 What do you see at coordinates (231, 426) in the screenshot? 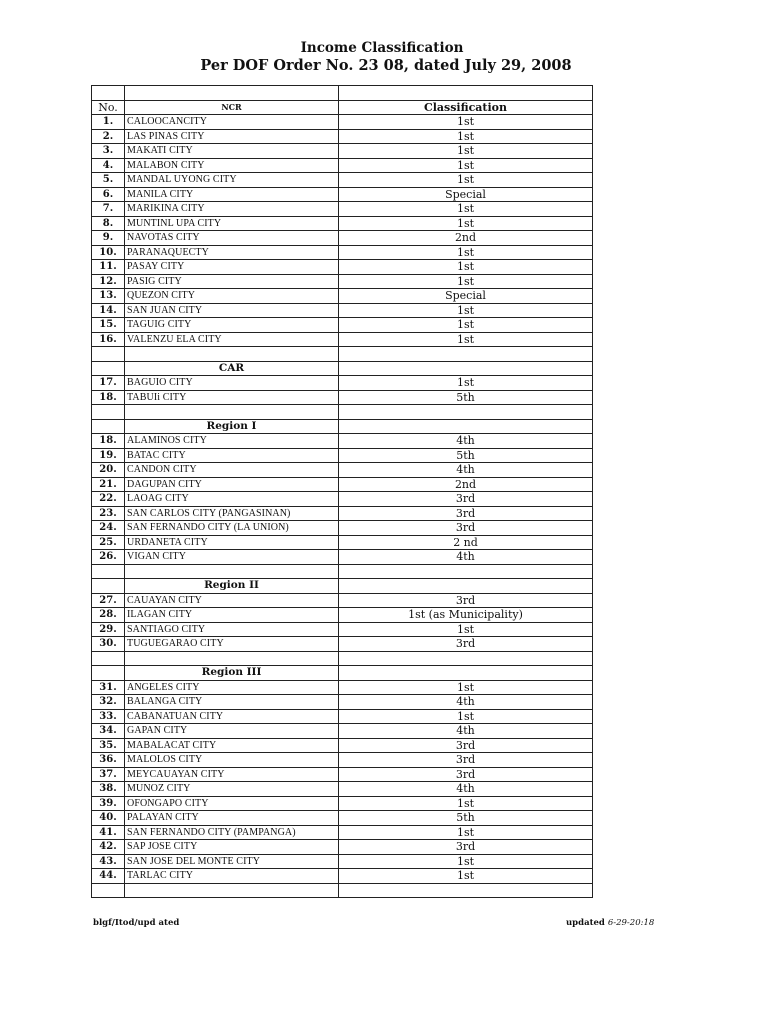
I see `region-heading: Region I` at bounding box center [231, 426].